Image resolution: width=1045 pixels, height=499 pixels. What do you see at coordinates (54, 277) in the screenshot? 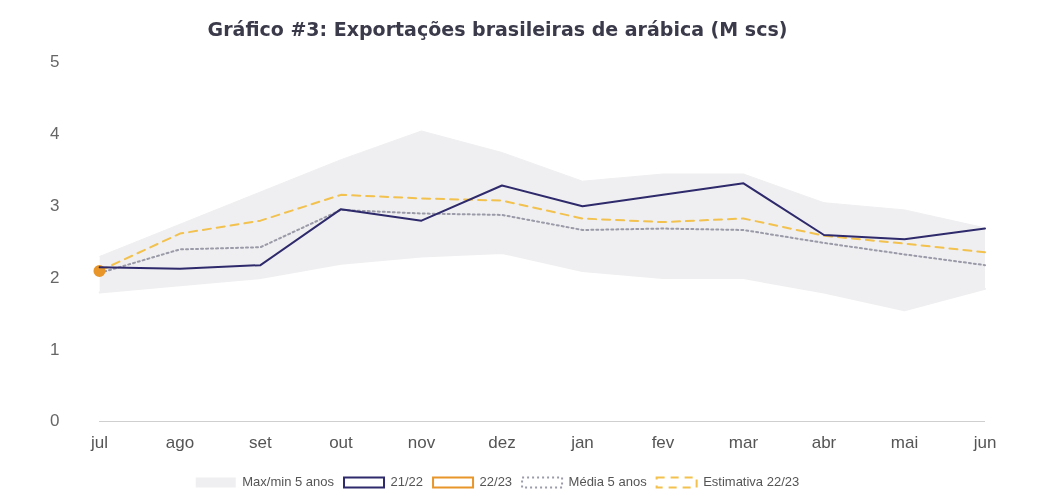
I see `y-tick-label: 2` at bounding box center [54, 277].